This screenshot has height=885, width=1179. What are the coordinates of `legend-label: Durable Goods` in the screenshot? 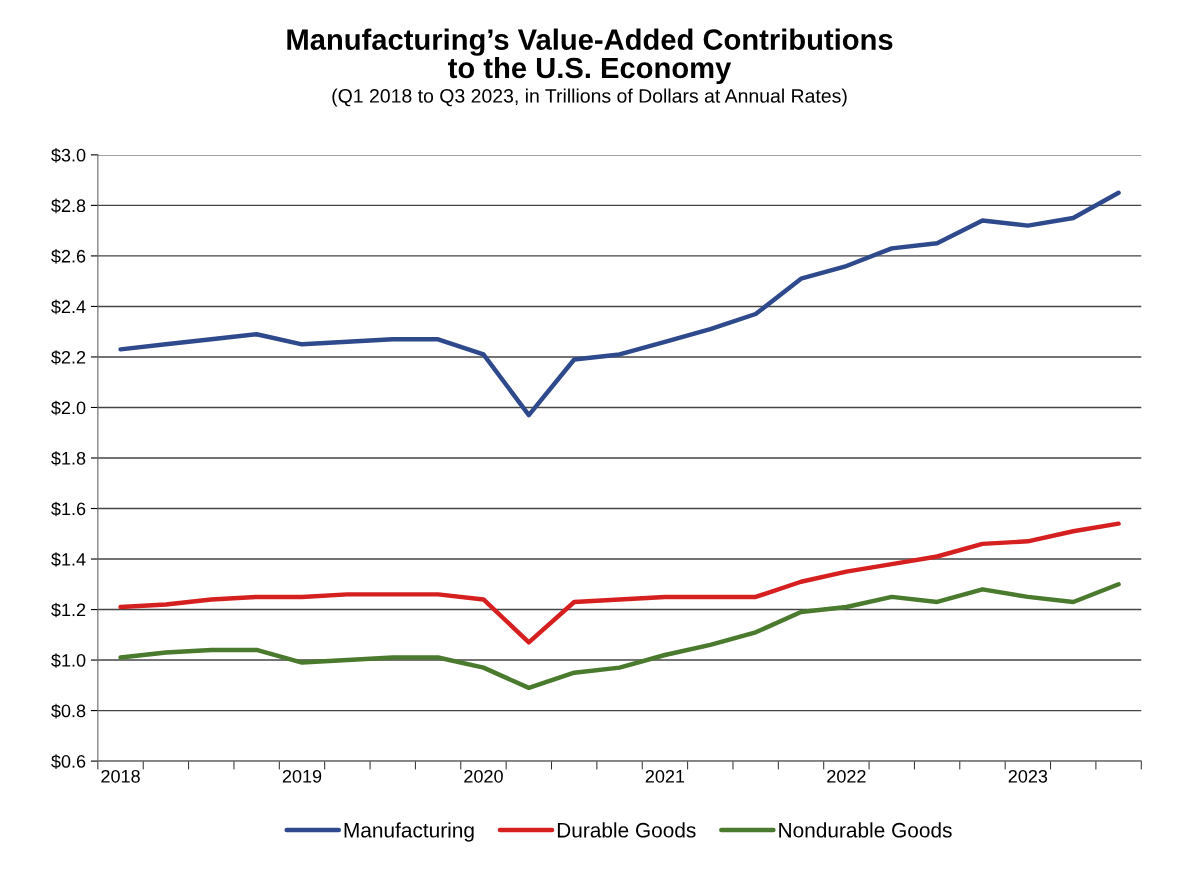 It's located at (626, 830).